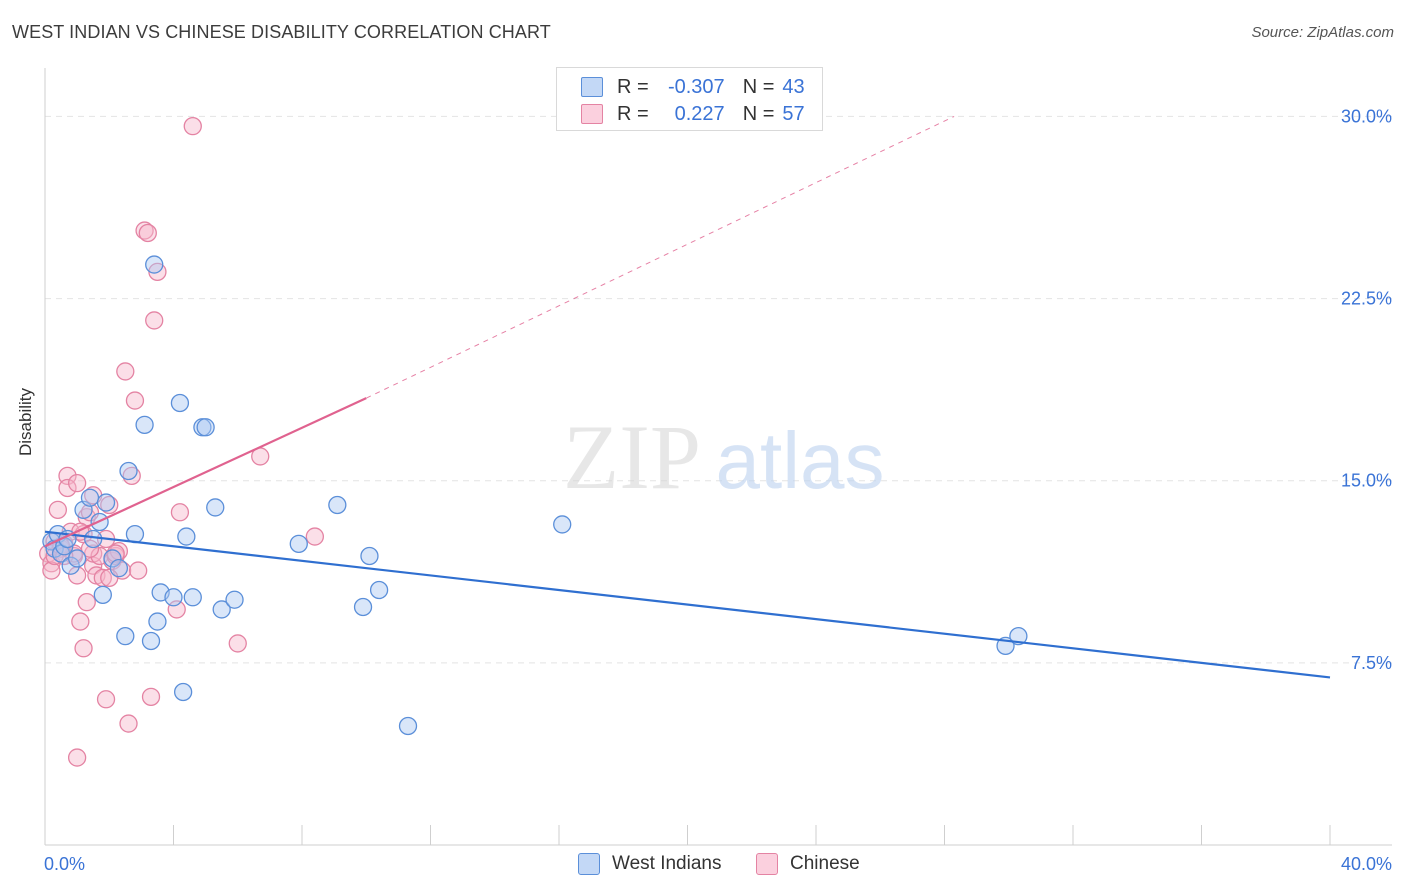  I want to click on y-tick-label: 7.5%, so click(1371, 663).